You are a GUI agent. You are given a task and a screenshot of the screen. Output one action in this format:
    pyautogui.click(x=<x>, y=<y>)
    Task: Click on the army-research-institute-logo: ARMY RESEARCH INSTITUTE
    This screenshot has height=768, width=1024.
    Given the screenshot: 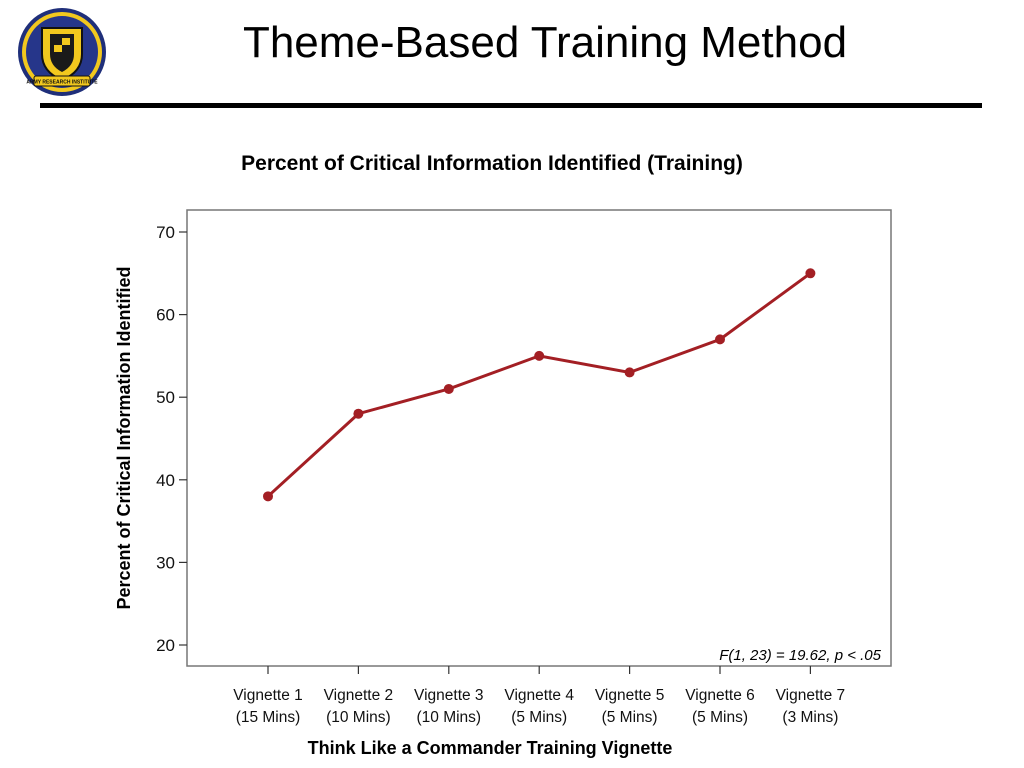 What is the action you would take?
    pyautogui.click(x=62, y=52)
    